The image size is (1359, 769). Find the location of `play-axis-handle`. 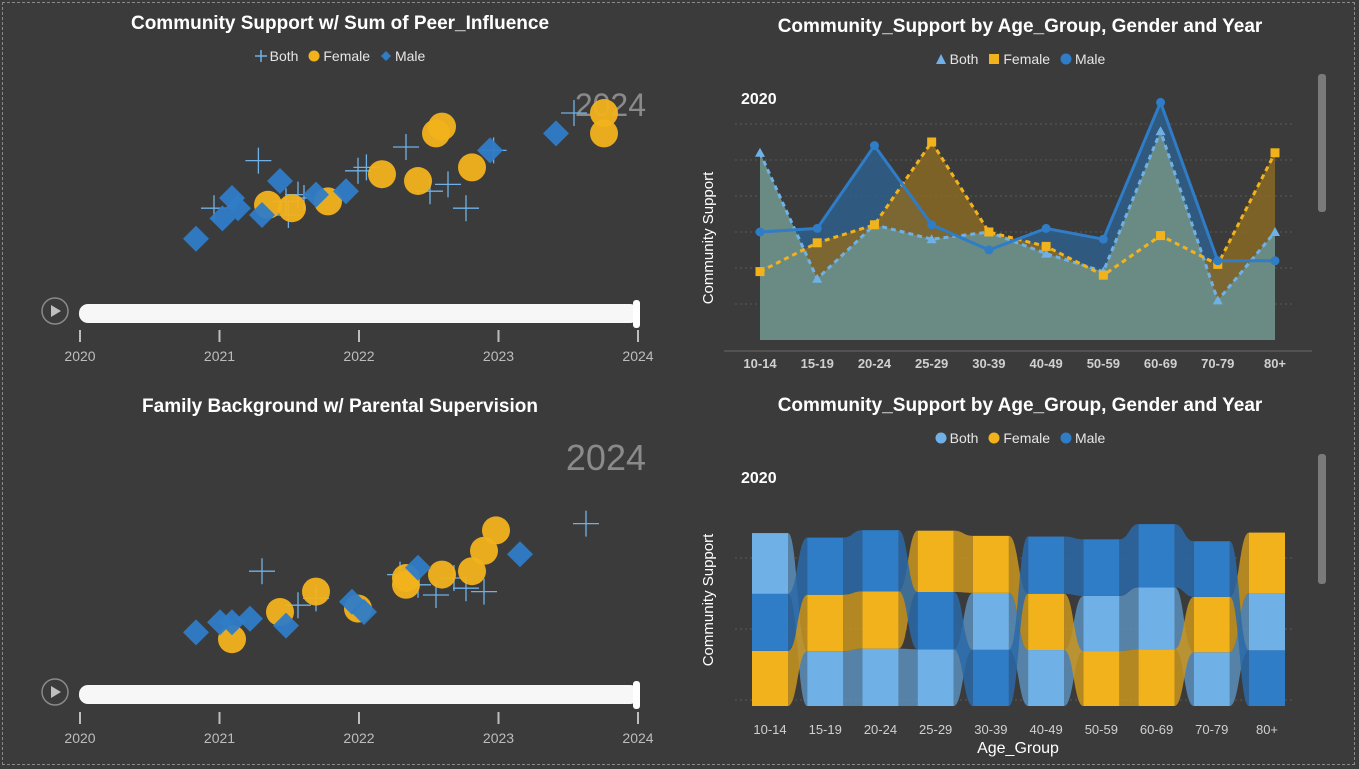

play-axis-handle is located at coordinates (636, 314).